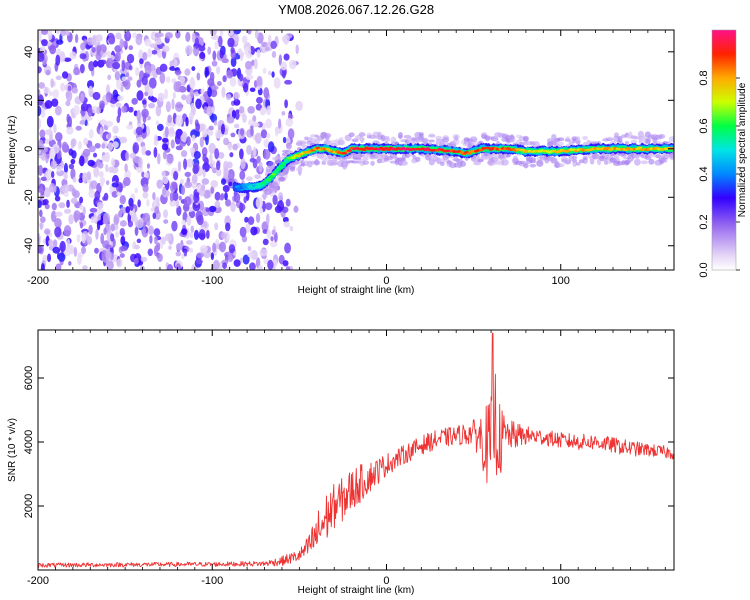 This screenshot has height=600, width=750. What do you see at coordinates (38, 281) in the screenshot?
I see `x-tick-label: -200` at bounding box center [38, 281].